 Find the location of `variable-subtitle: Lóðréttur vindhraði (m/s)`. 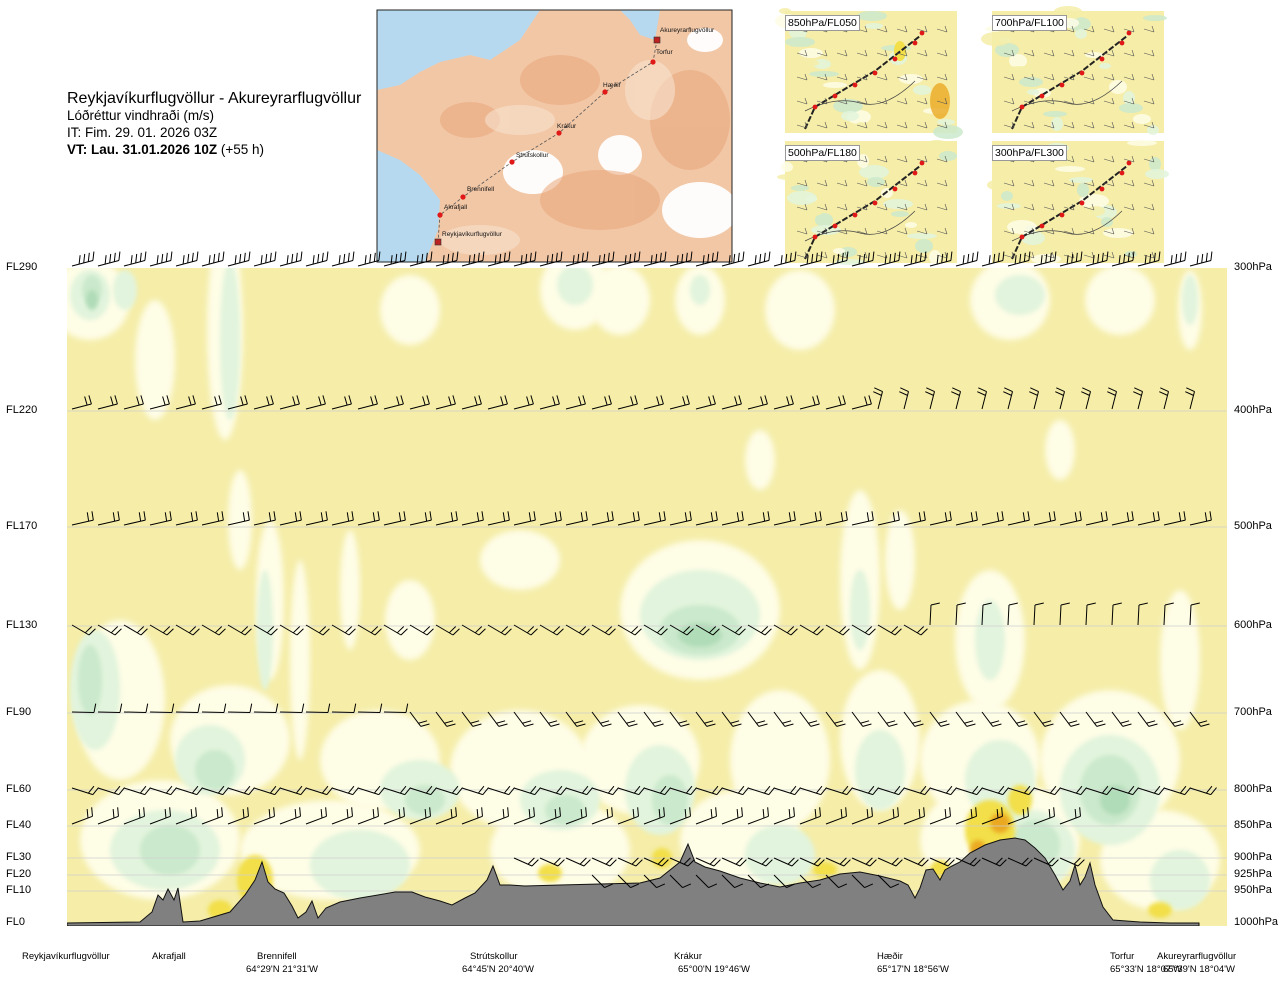

variable-subtitle: Lóðréttur vindhraði (m/s) is located at coordinates (141, 115).